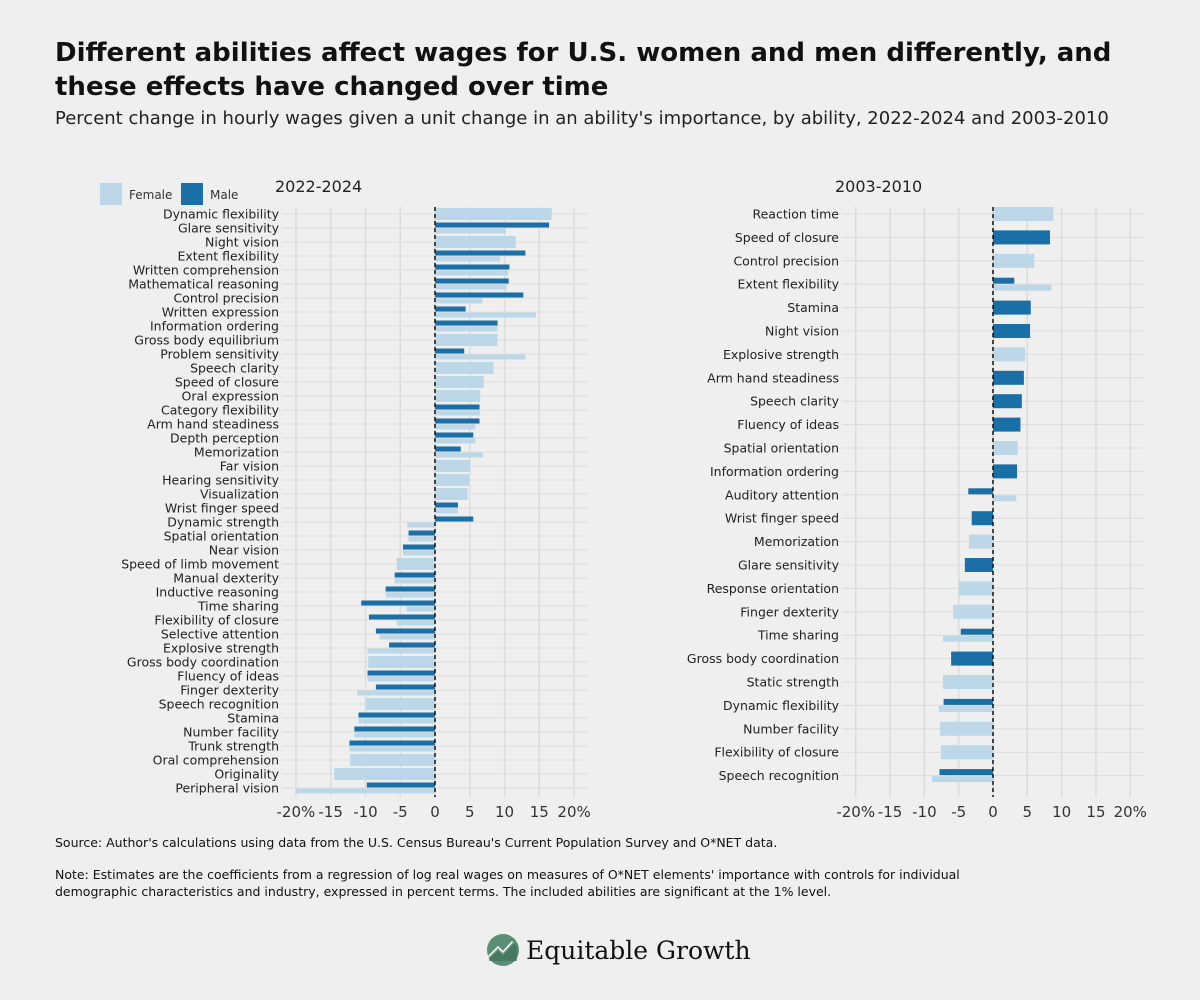  Describe the element at coordinates (993, 812) in the screenshot. I see `x-tick-label: 0` at that location.